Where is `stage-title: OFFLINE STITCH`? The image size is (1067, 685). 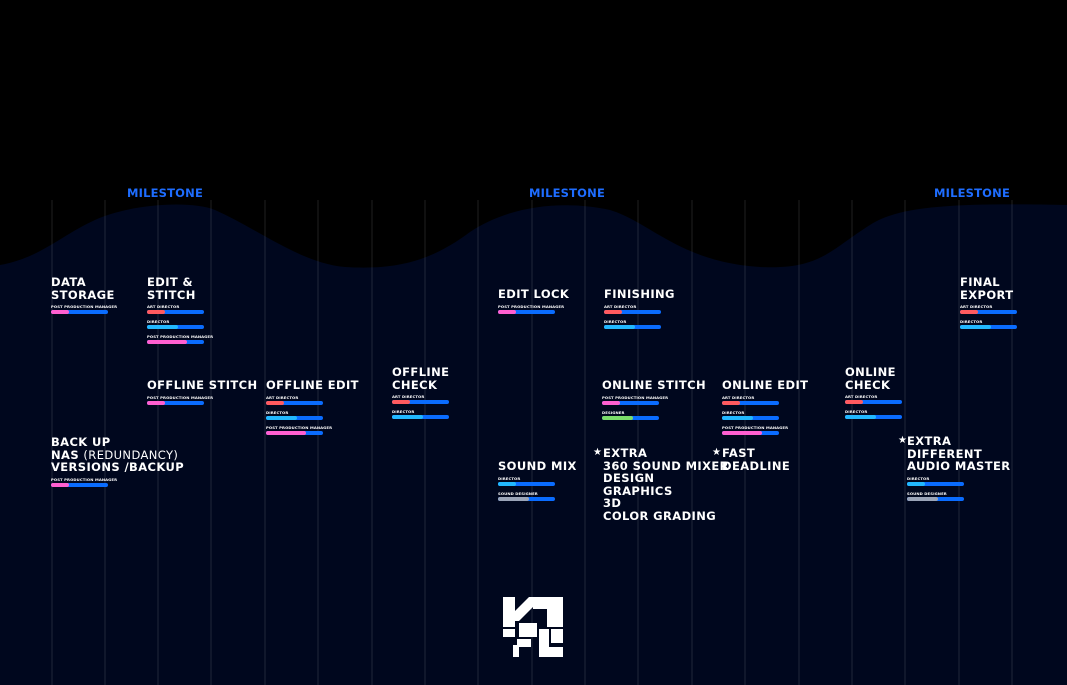 stage-title: OFFLINE STITCH is located at coordinates (202, 385).